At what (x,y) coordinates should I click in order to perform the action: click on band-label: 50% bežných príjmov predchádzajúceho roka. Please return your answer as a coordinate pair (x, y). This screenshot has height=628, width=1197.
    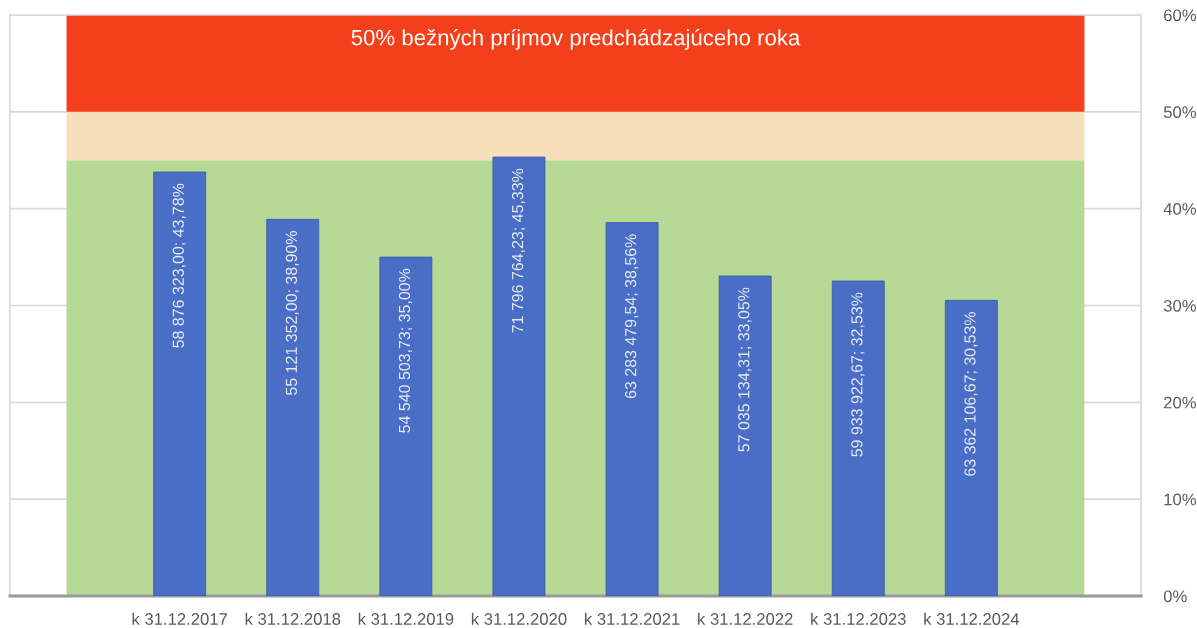
    Looking at the image, I should click on (576, 39).